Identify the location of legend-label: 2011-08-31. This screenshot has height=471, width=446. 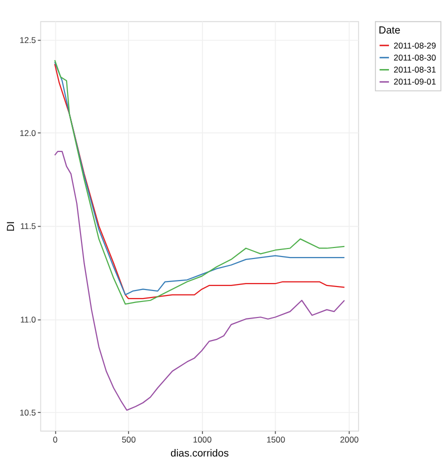
(415, 69).